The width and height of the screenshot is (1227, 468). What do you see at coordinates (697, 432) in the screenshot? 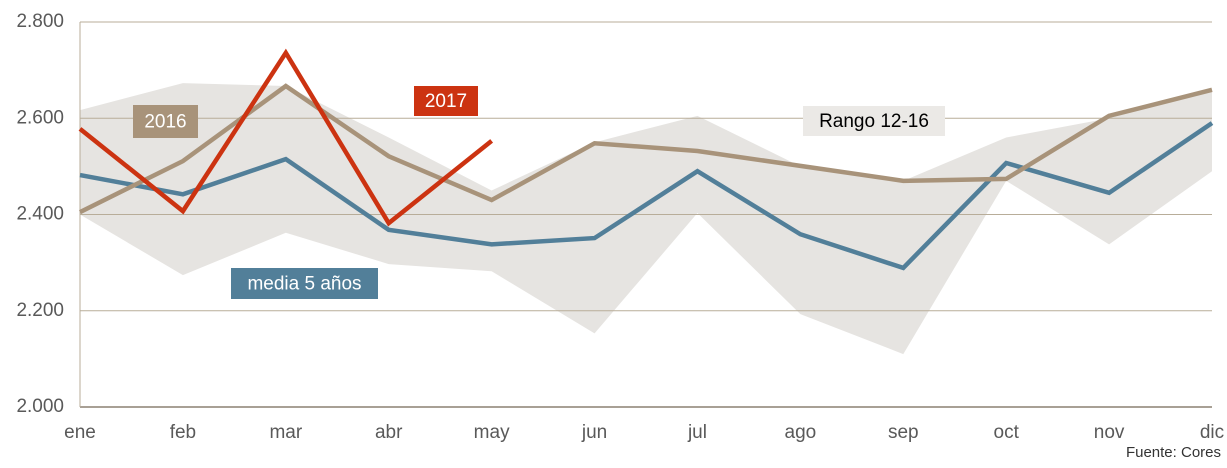
I see `x-tick-label: jul` at bounding box center [697, 432].